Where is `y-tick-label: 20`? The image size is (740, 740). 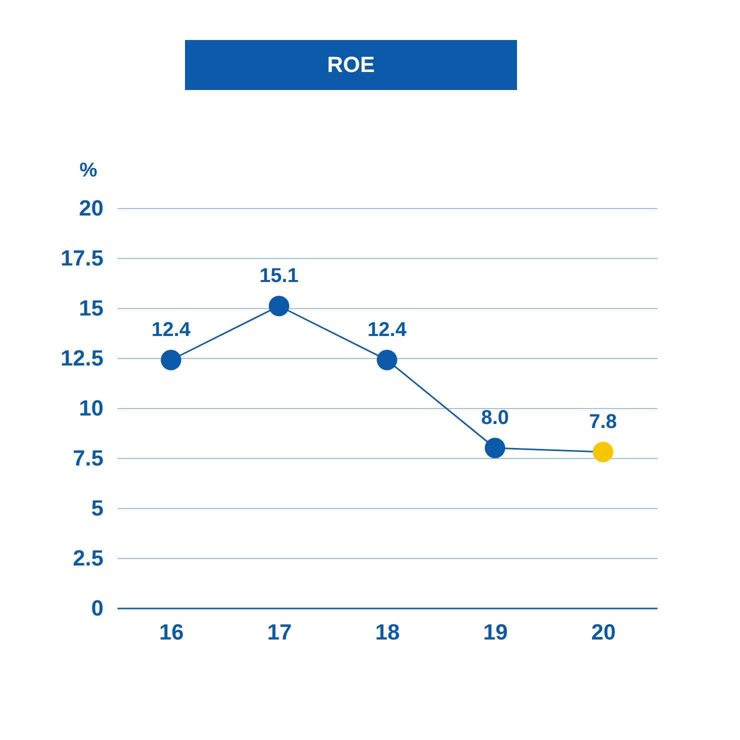
y-tick-label: 20 is located at coordinates (91, 208).